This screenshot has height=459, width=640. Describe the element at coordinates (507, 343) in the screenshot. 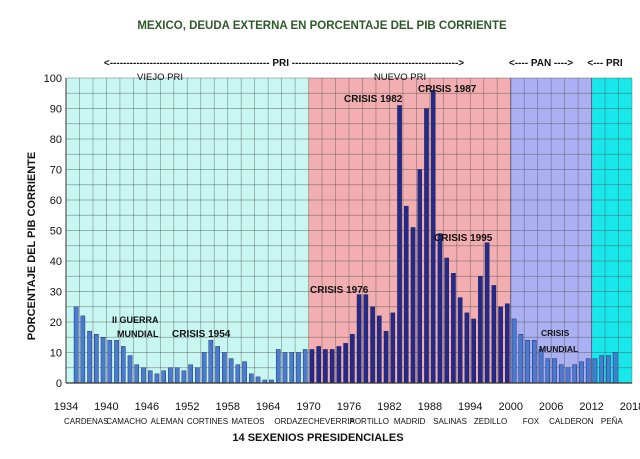

I see `bar-1999` at that location.